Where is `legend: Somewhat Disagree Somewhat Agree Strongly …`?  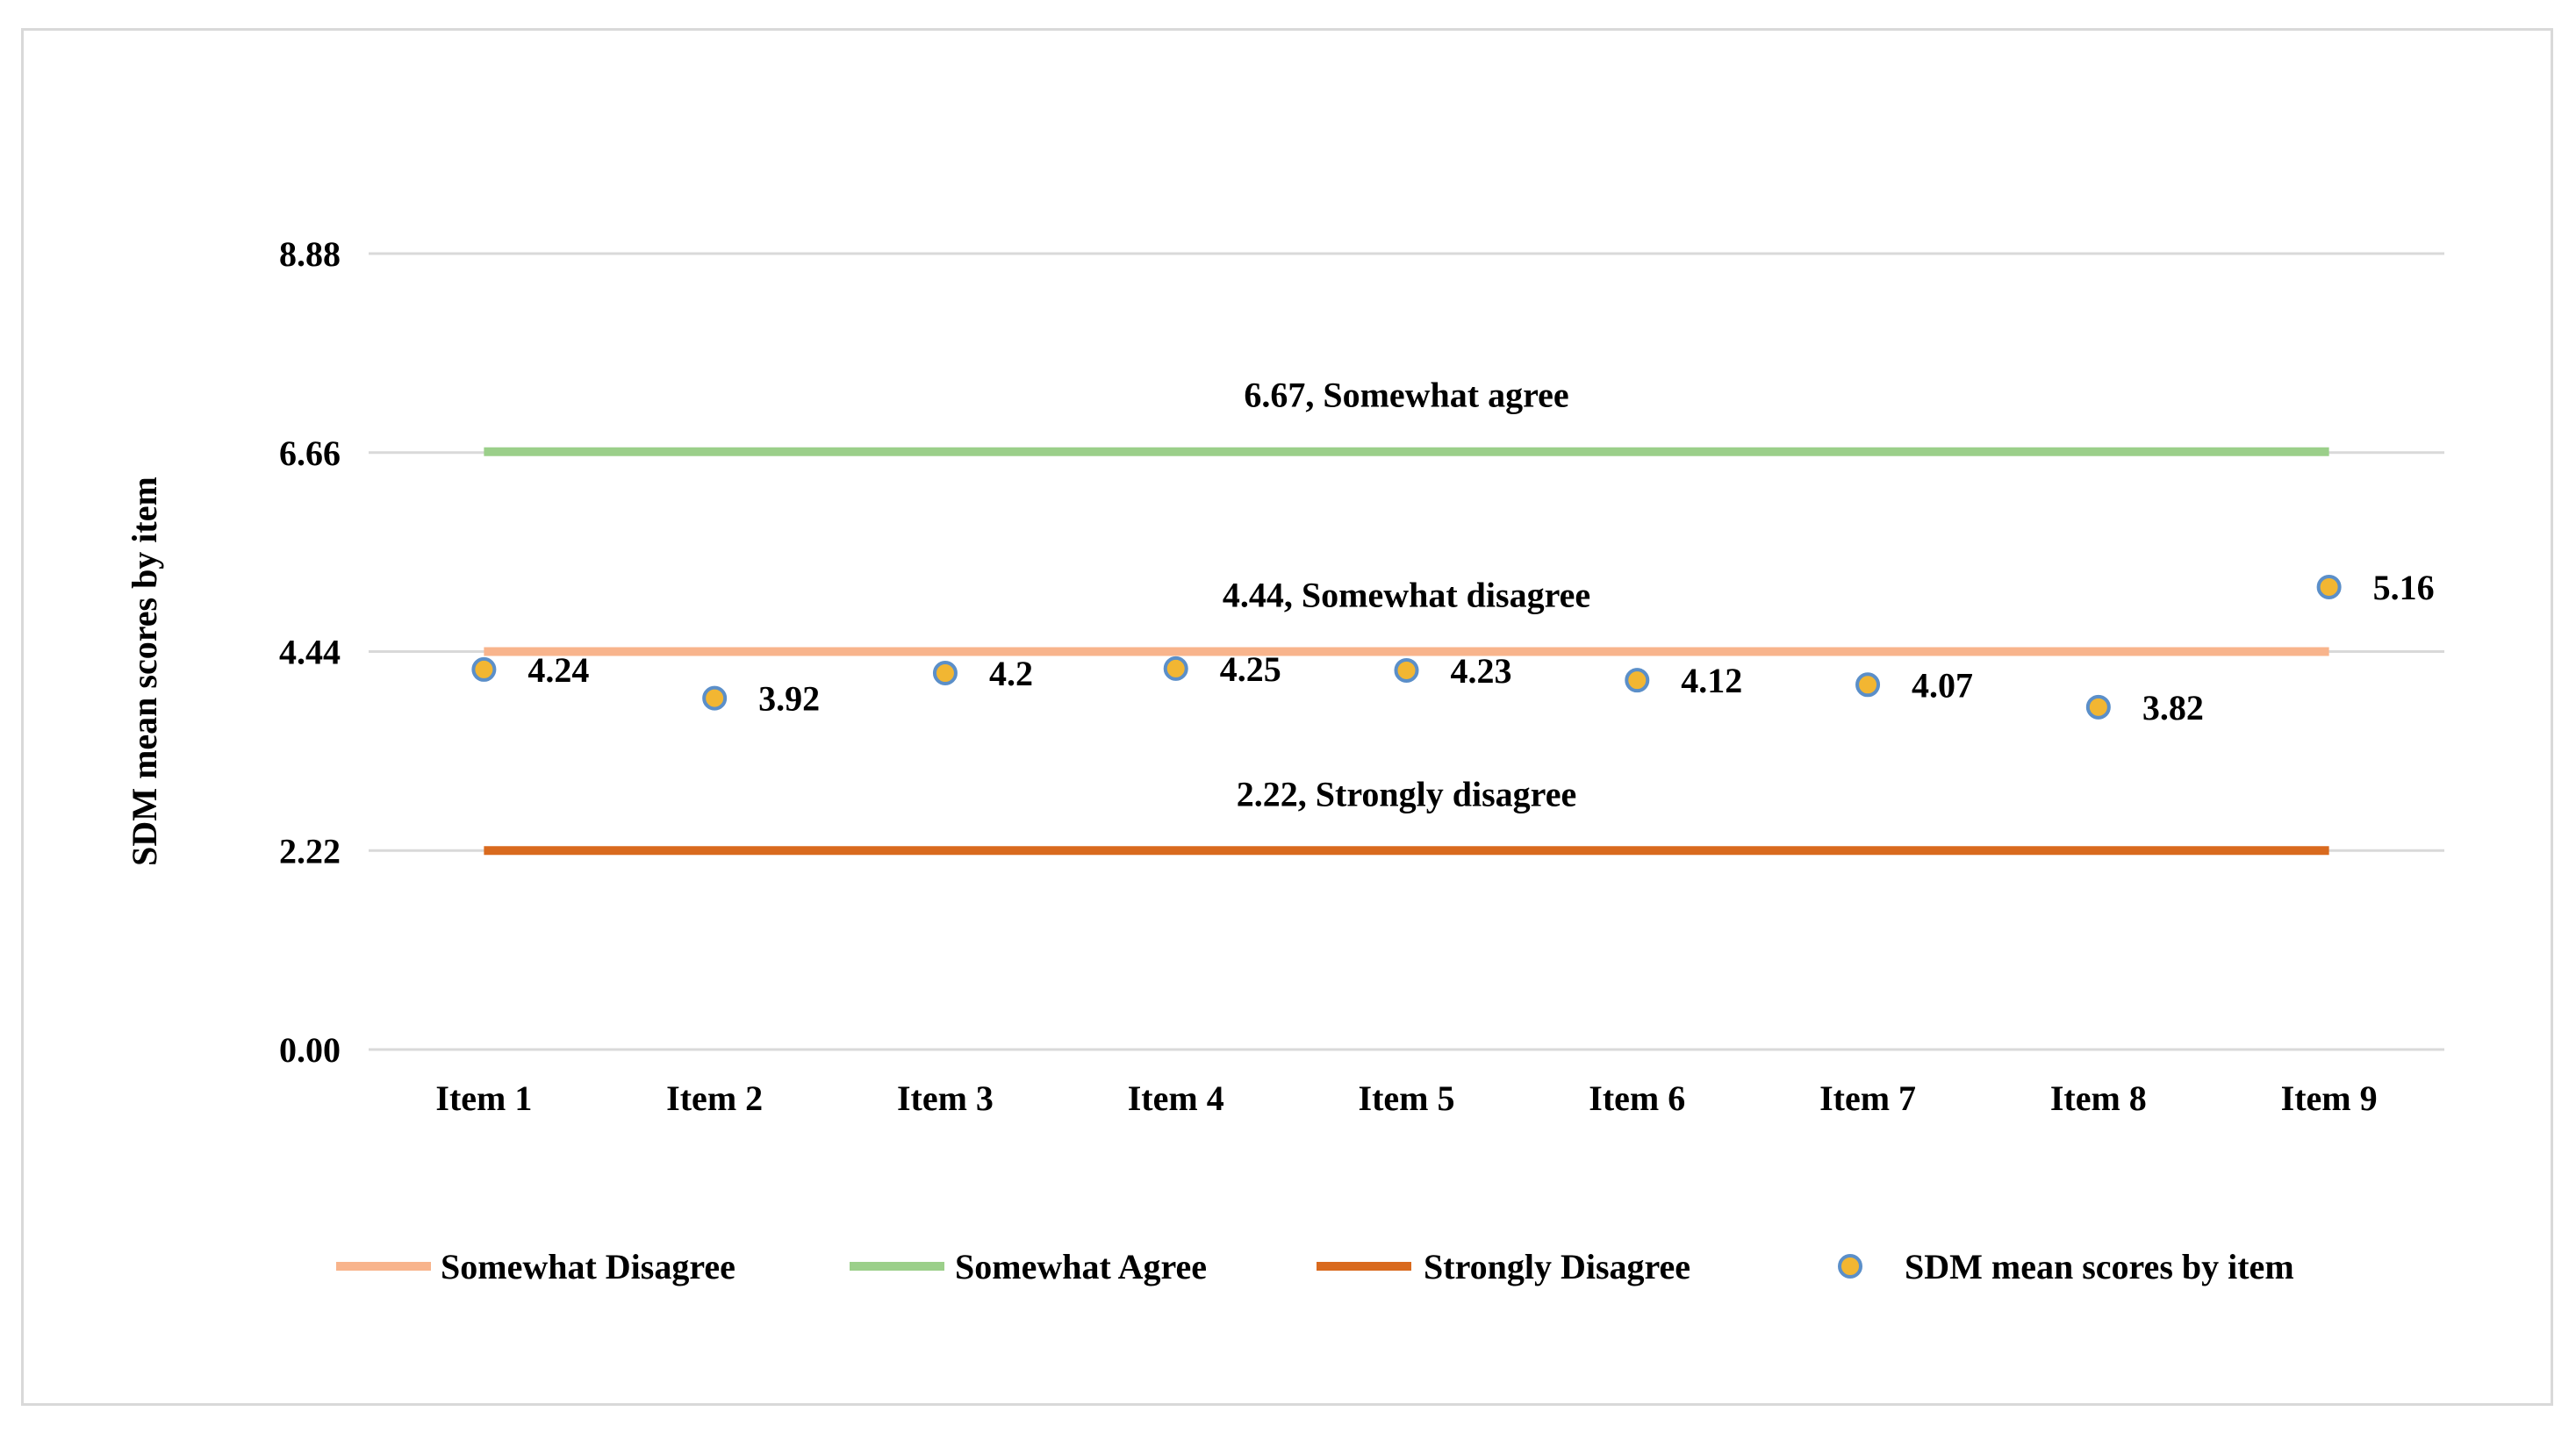 legend: Somewhat Disagree Somewhat Agree Strongly … is located at coordinates (1315, 1266).